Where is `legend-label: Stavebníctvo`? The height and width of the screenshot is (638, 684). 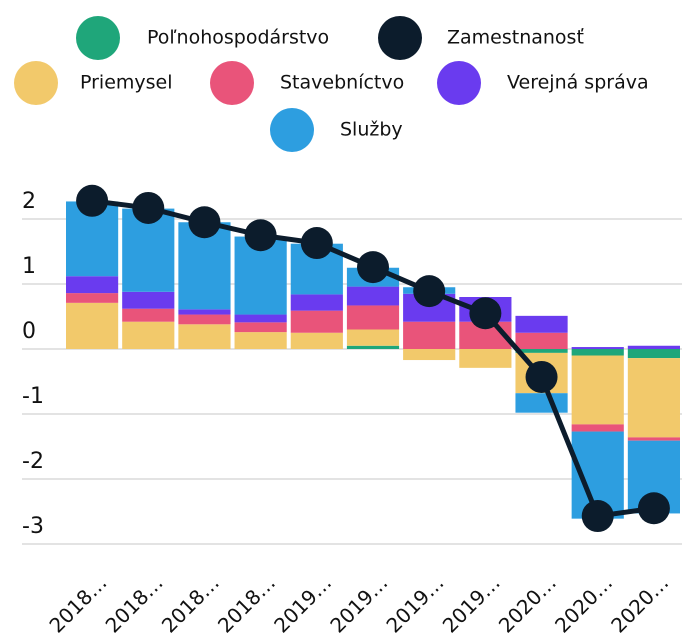 legend-label: Stavebníctvo is located at coordinates (342, 83).